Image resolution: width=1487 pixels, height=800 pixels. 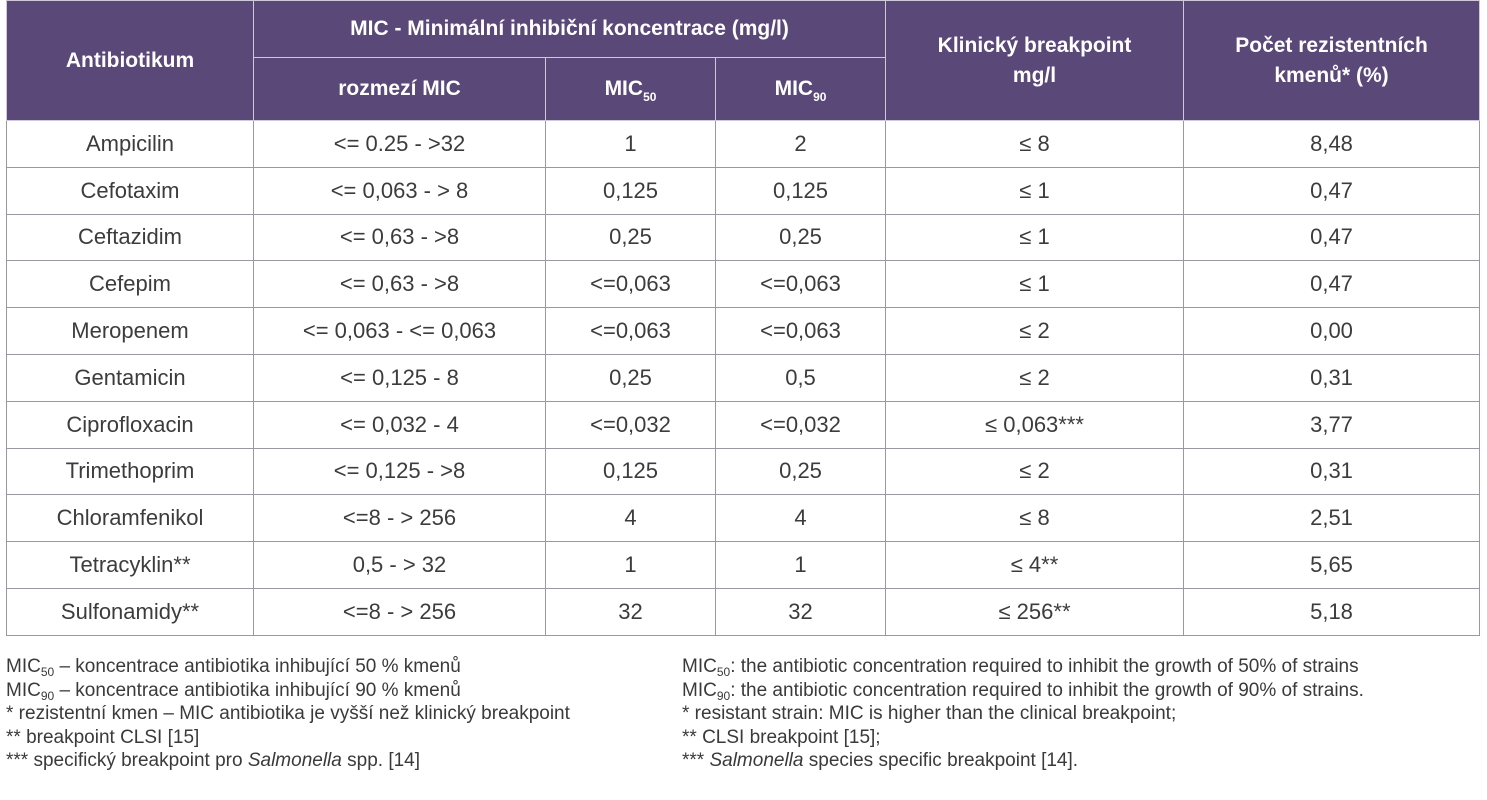 What do you see at coordinates (130, 471) in the screenshot?
I see `cell-antibiotic: Trimethoprim` at bounding box center [130, 471].